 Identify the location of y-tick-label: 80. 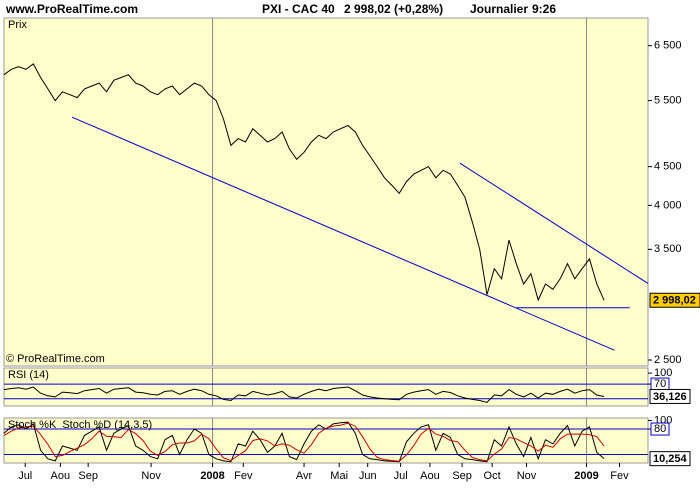
(660, 429).